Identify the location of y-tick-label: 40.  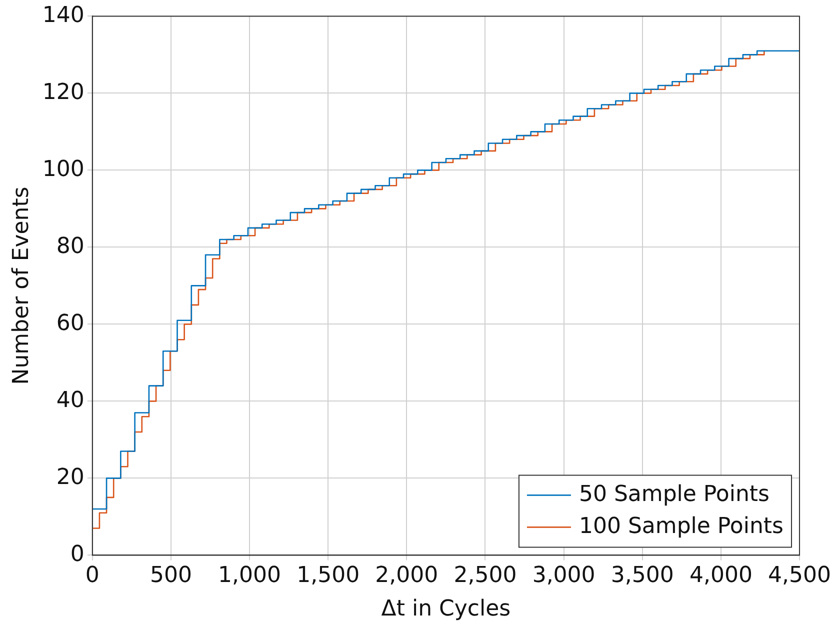
(70, 400).